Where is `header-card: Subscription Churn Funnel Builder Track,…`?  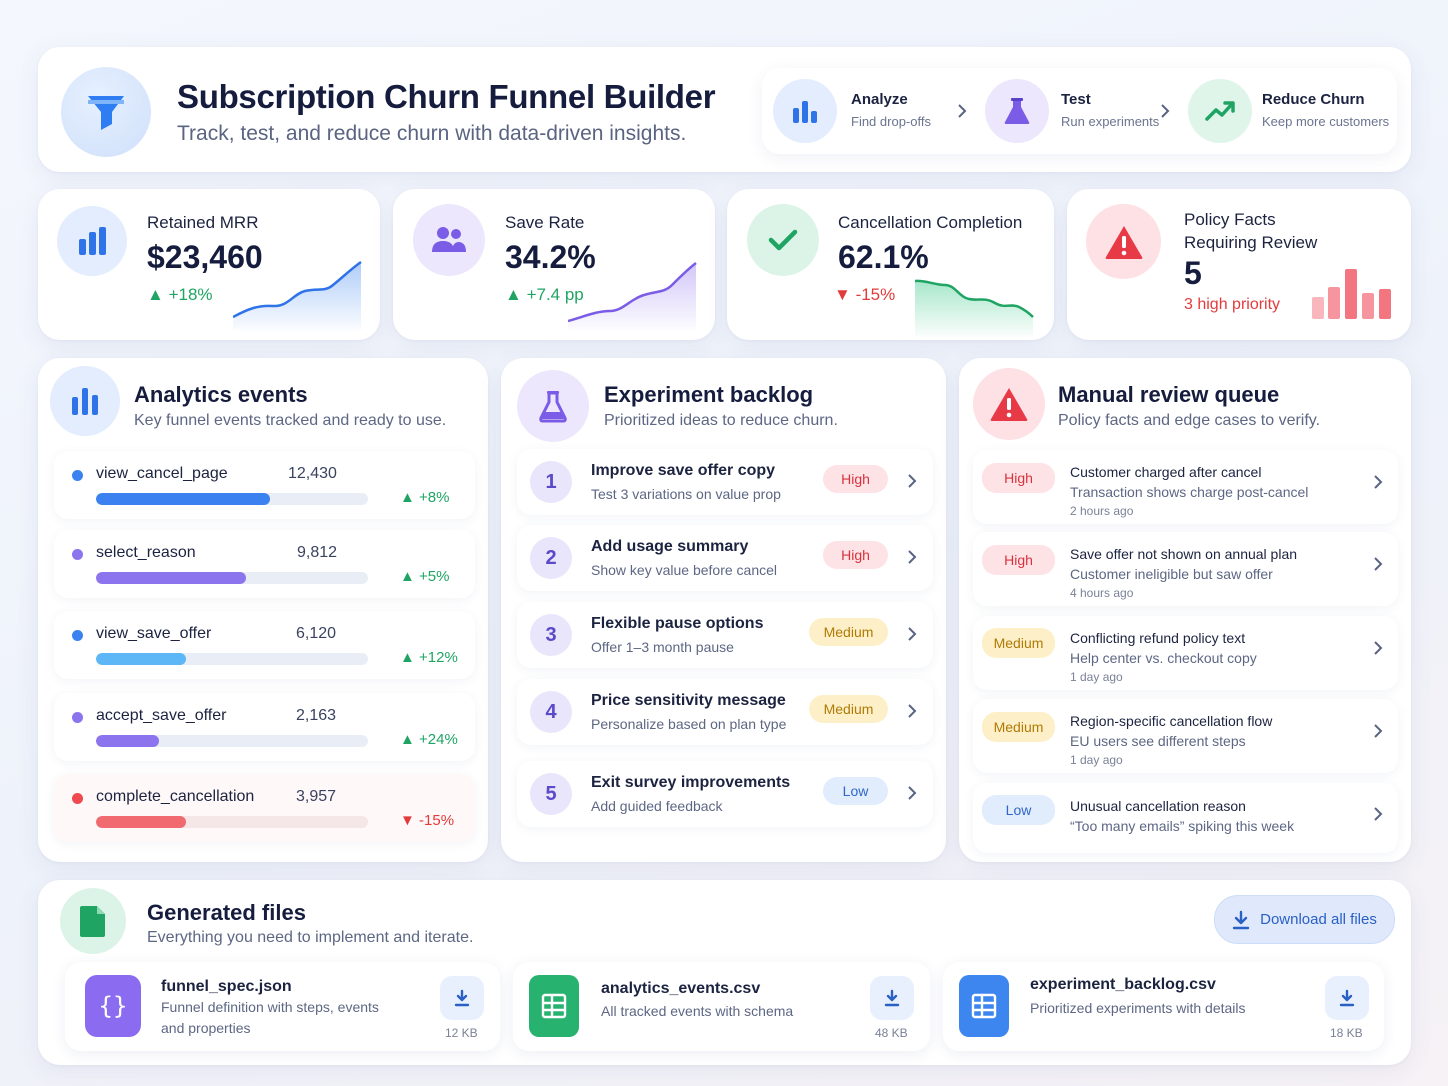
header-card: Subscription Churn Funnel Builder Track,… is located at coordinates (724, 109).